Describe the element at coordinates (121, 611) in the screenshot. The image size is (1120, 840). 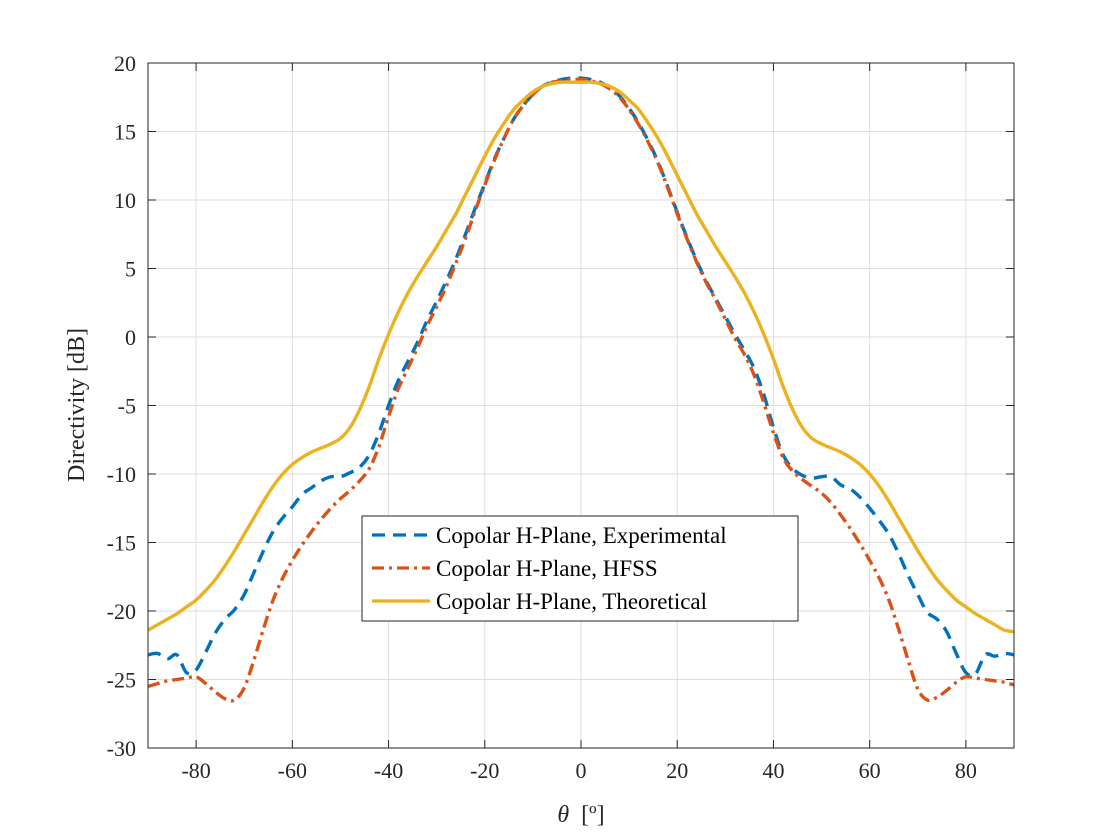
I see `y-tick-label: -20` at that location.